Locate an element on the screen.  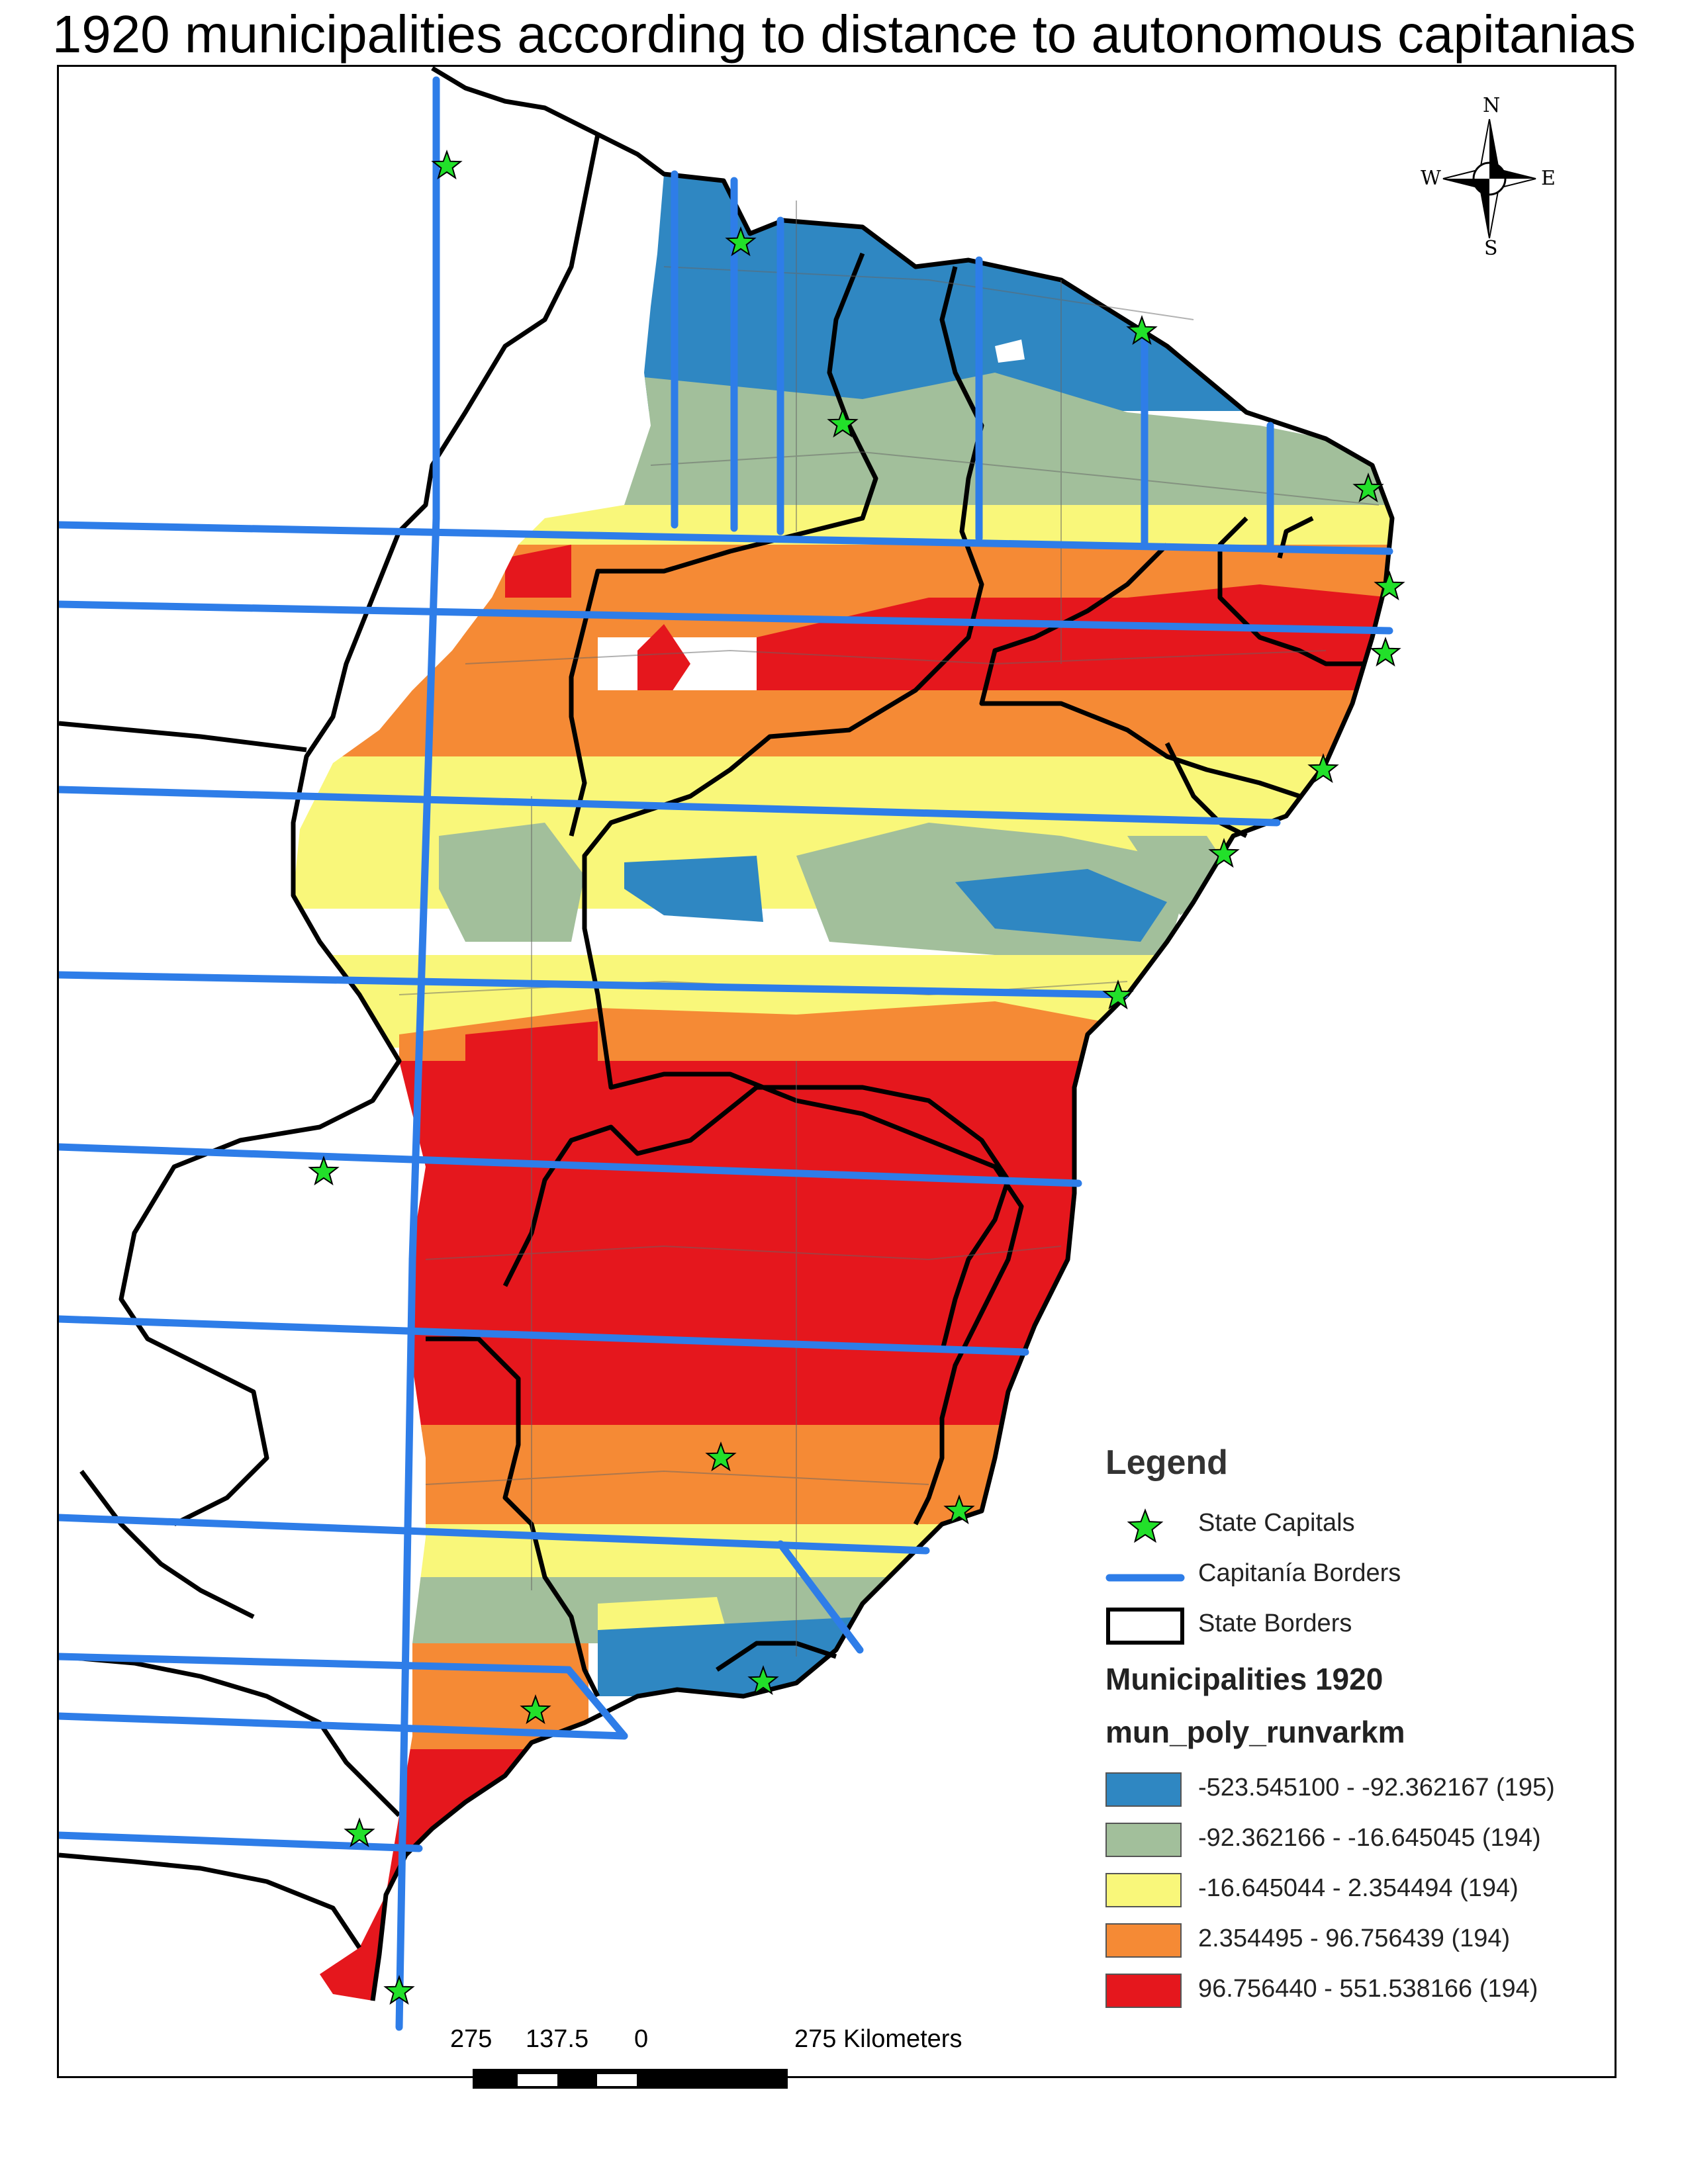
compass-rose: N S E W is located at coordinates (1489, 177).